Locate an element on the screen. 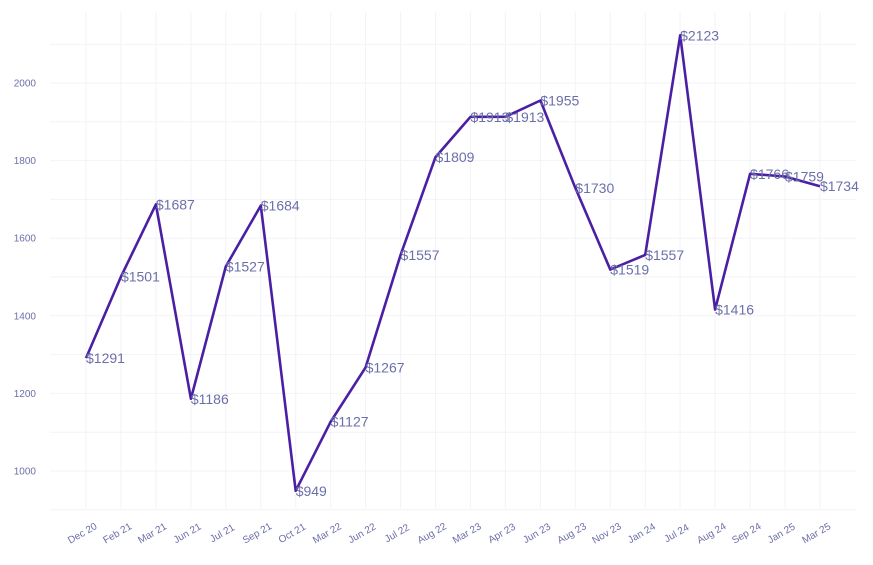 The image size is (873, 565). data-label: $1684 is located at coordinates (280, 206).